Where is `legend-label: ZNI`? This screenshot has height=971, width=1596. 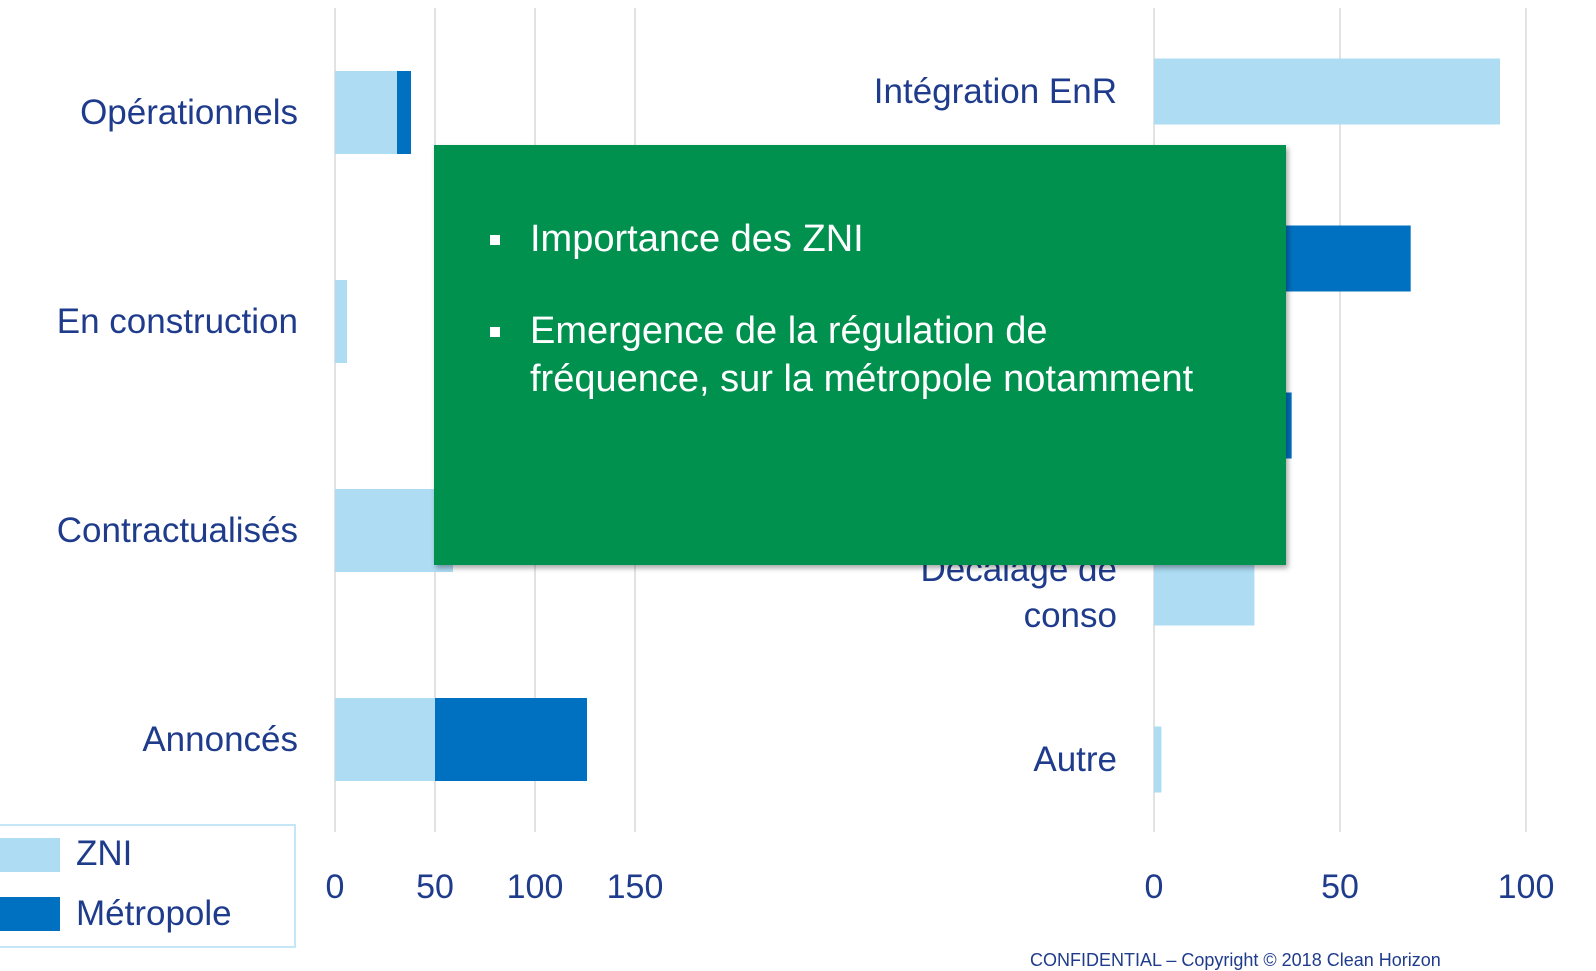 legend-label: ZNI is located at coordinates (104, 853).